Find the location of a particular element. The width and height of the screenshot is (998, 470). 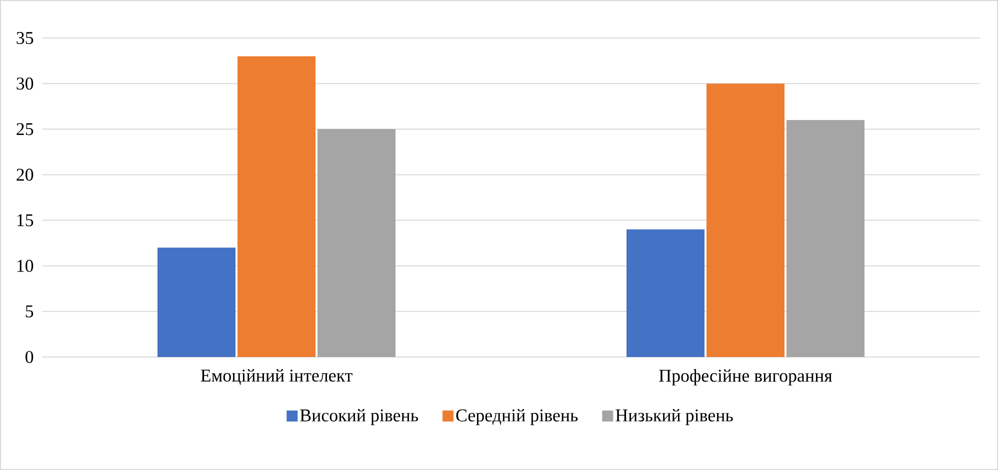

x-tick-label: Професійне вигорання is located at coordinates (745, 377).